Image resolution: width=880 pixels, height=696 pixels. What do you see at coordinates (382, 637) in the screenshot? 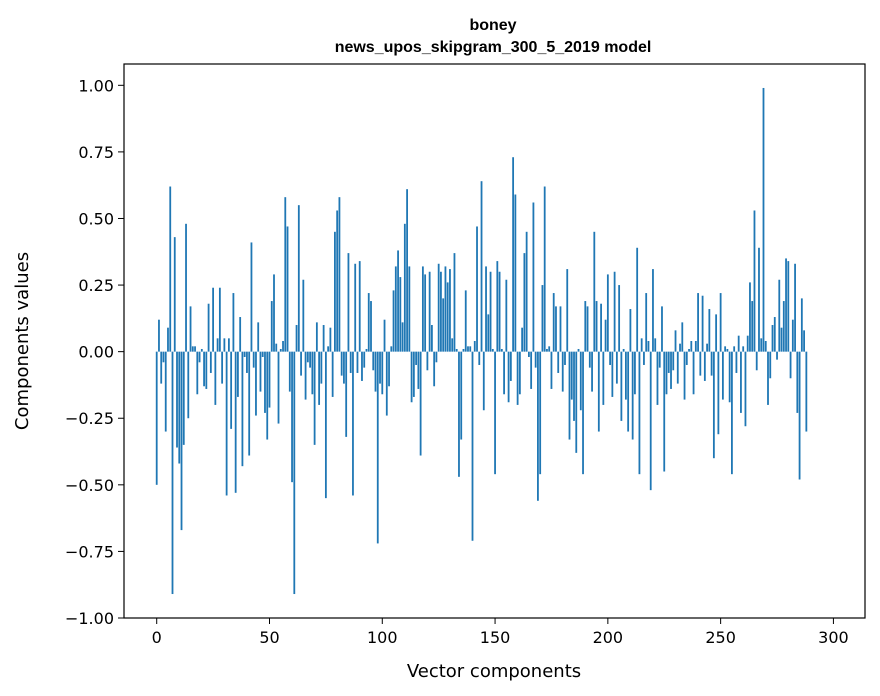
I see `x-tick-label: 100` at bounding box center [382, 637].